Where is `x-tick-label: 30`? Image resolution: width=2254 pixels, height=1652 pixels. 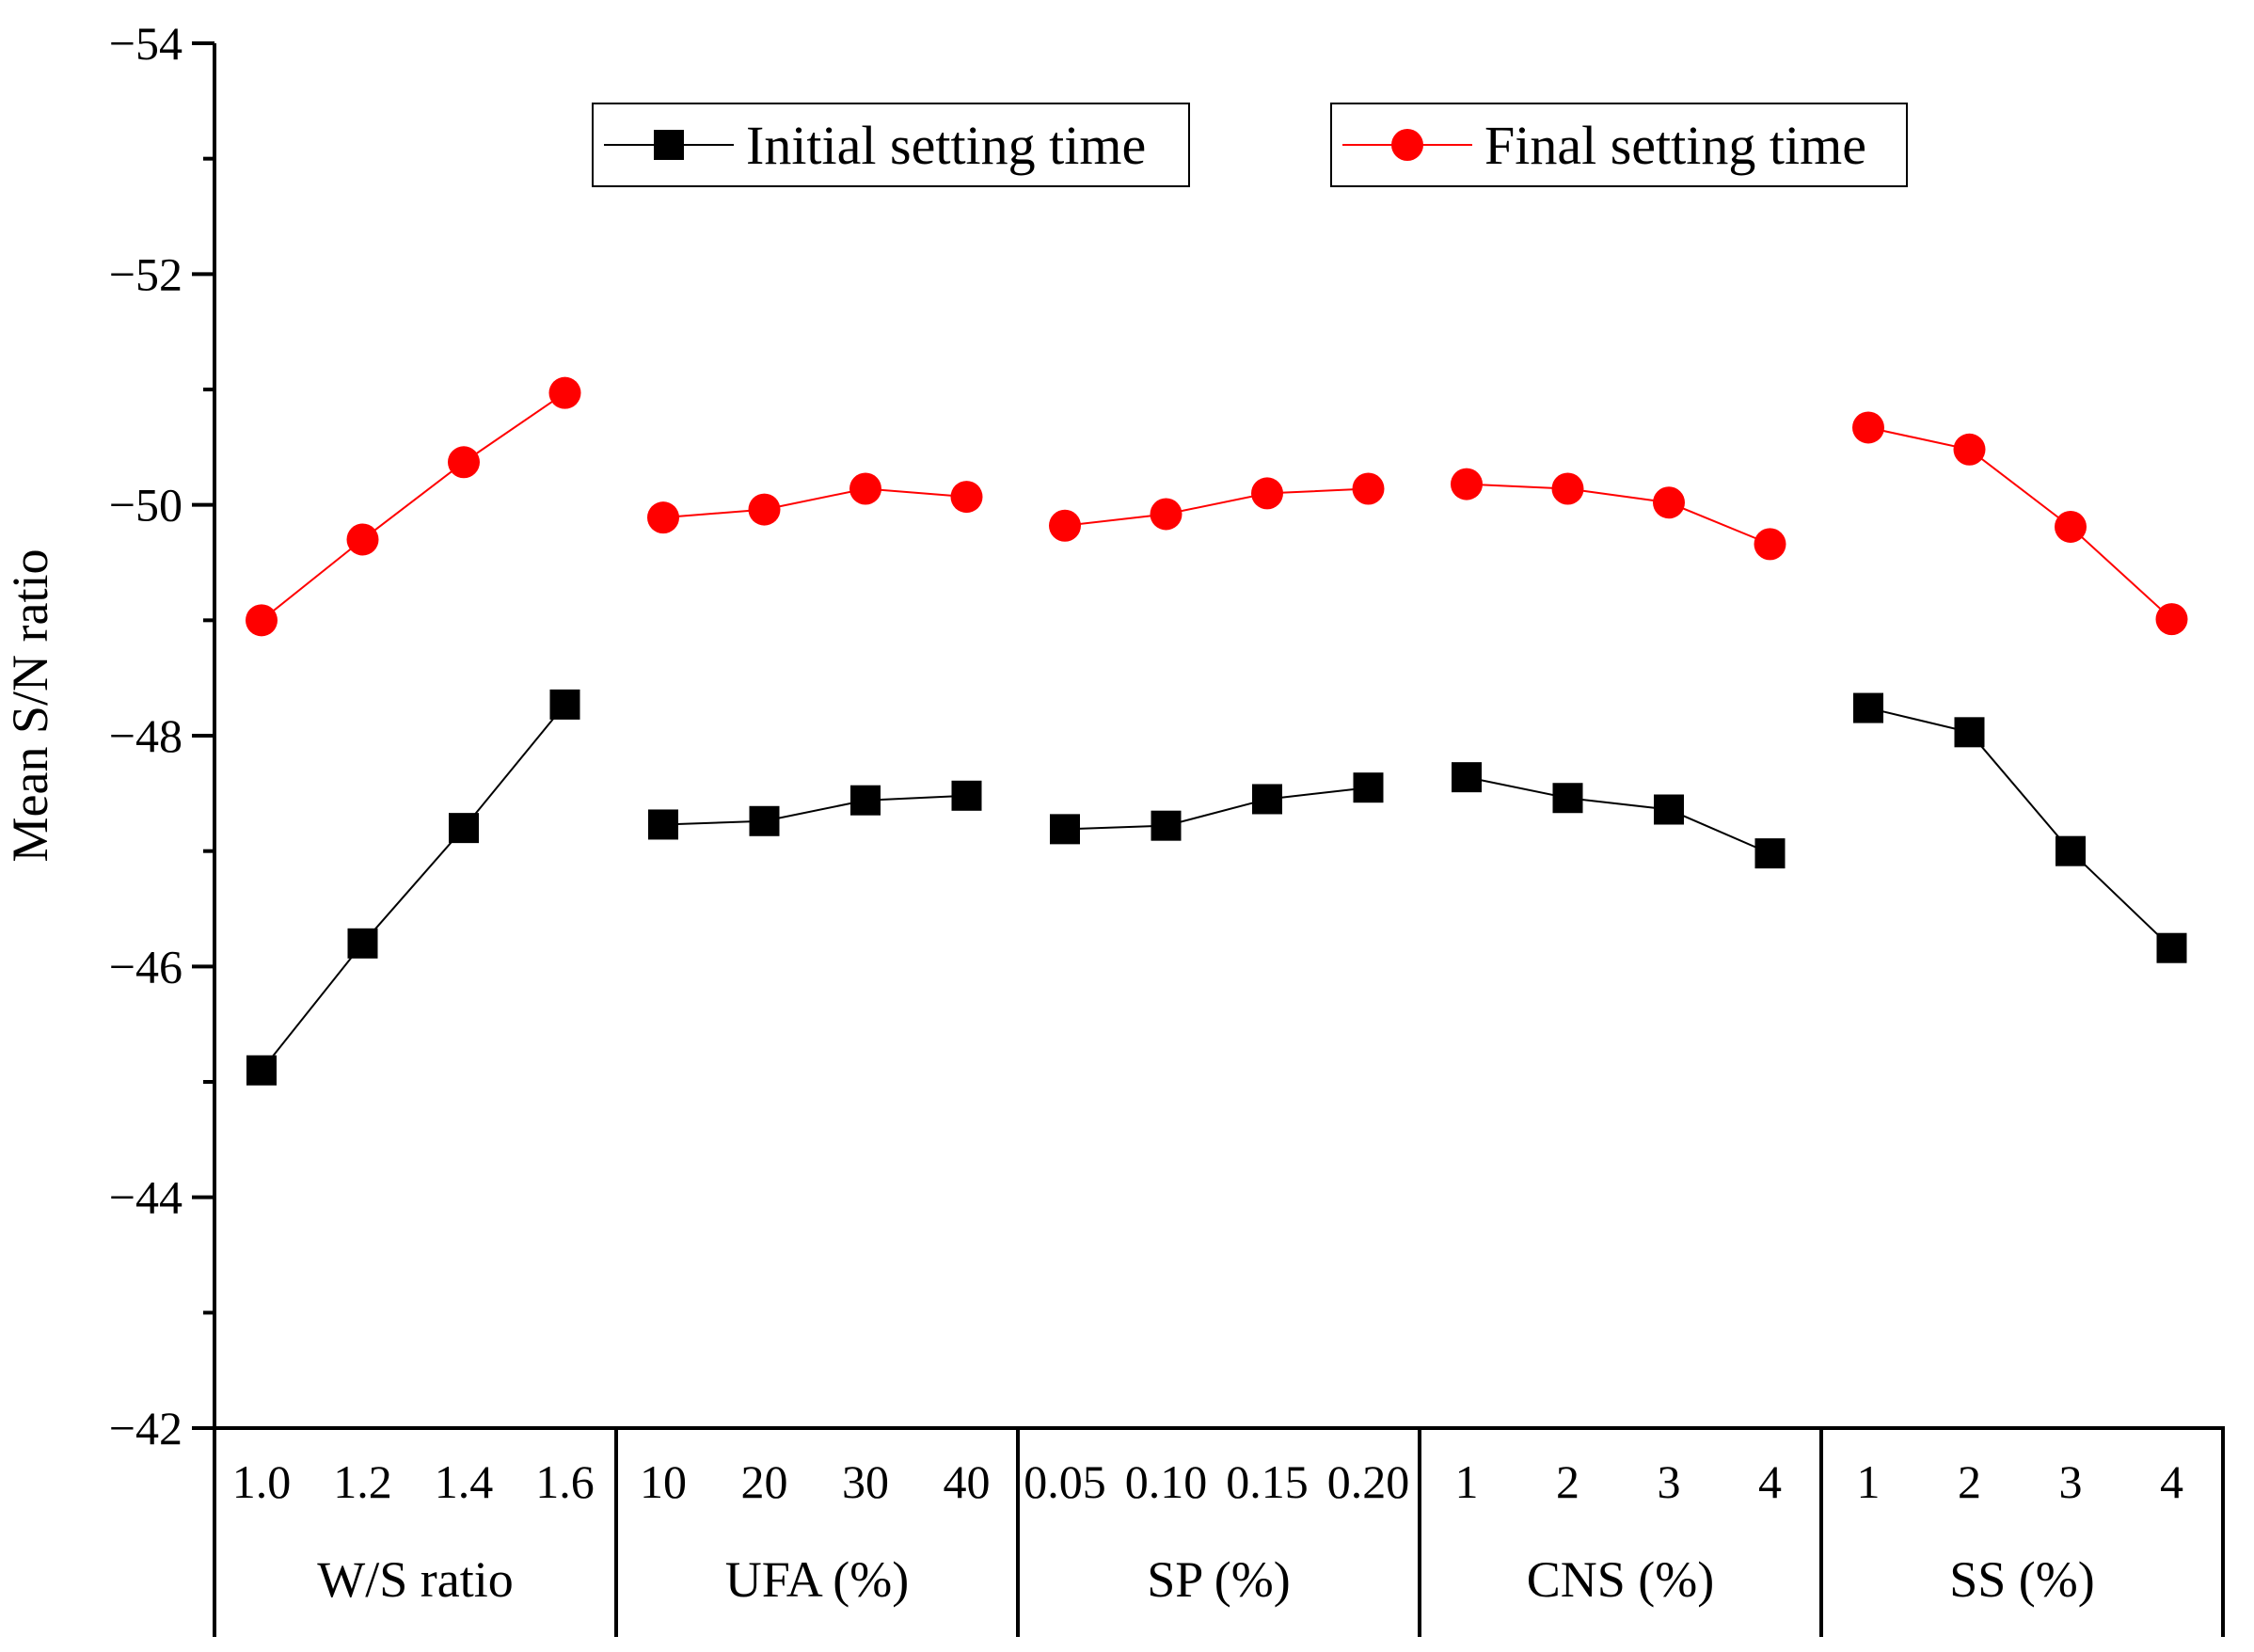 x-tick-label: 30 is located at coordinates (865, 1481).